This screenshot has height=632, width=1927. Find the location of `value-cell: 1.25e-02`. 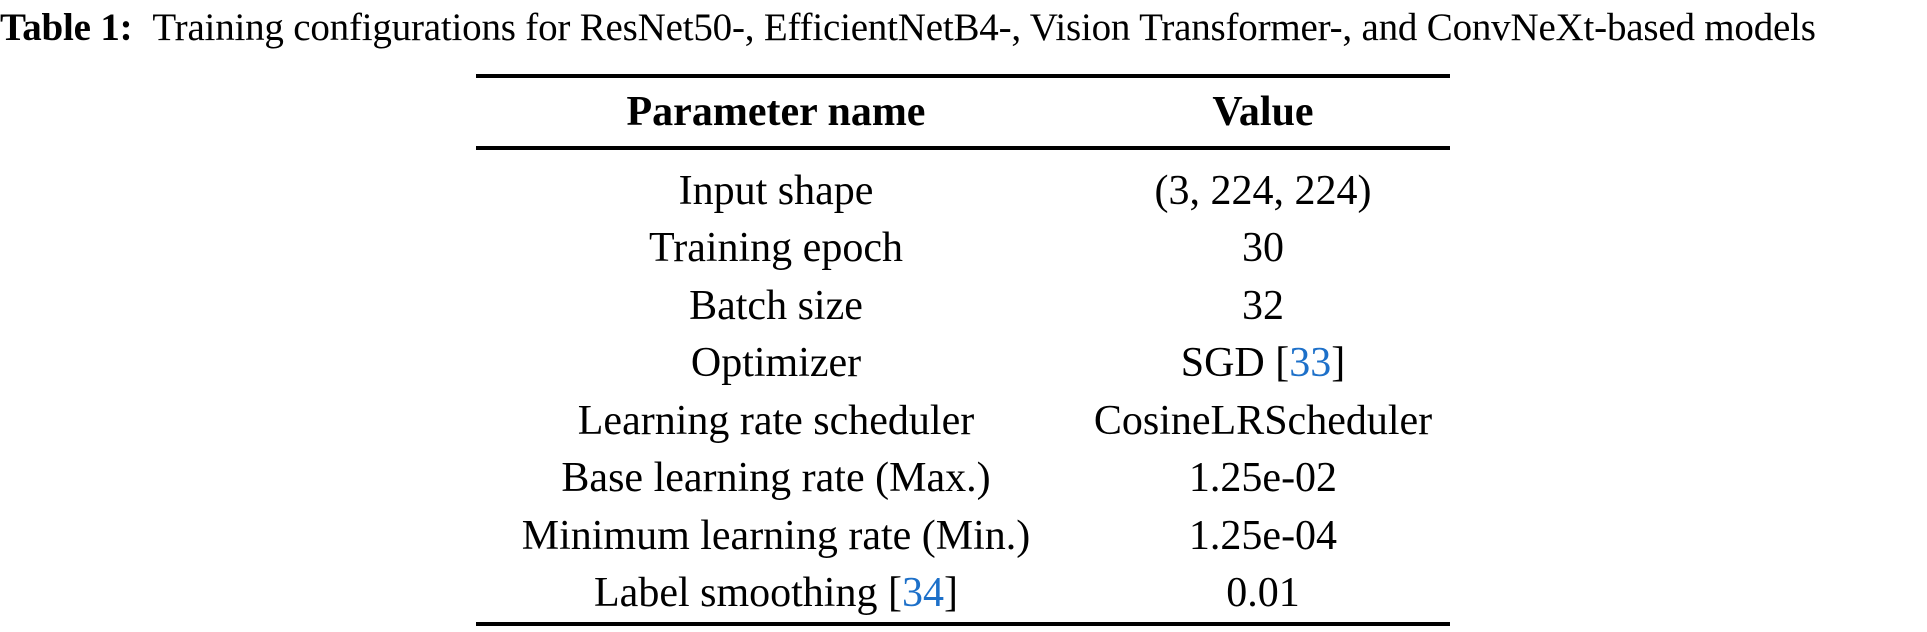

value-cell: 1.25e-02 is located at coordinates (1263, 478).